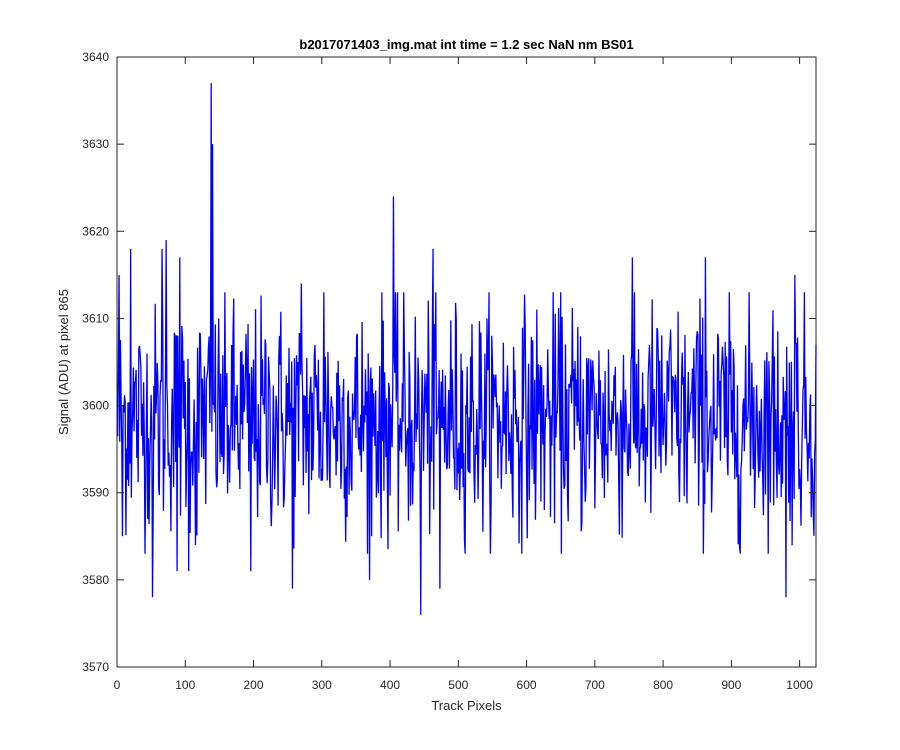 This screenshot has width=900, height=750. What do you see at coordinates (185, 685) in the screenshot?
I see `x-tick-label: 100` at bounding box center [185, 685].